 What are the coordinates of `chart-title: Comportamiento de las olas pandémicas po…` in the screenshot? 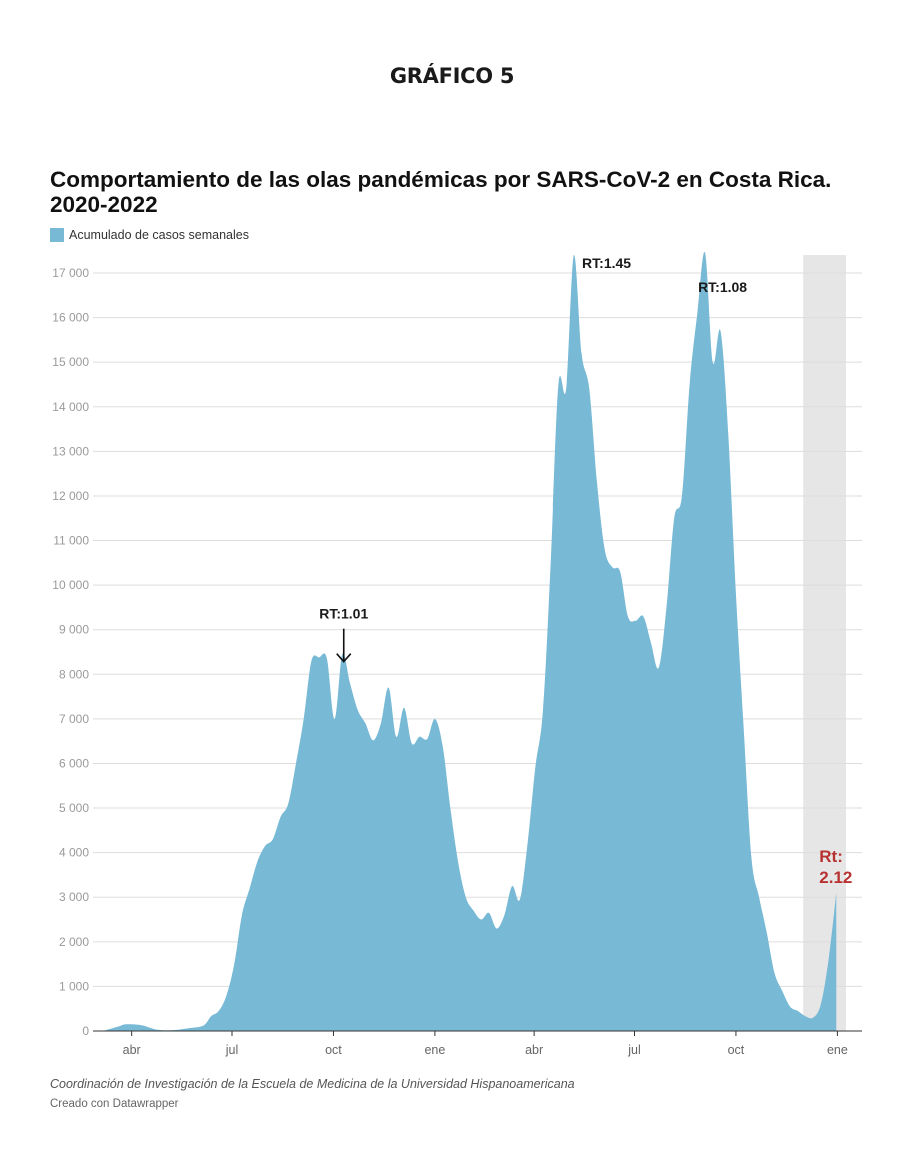 It's located at (441, 192).